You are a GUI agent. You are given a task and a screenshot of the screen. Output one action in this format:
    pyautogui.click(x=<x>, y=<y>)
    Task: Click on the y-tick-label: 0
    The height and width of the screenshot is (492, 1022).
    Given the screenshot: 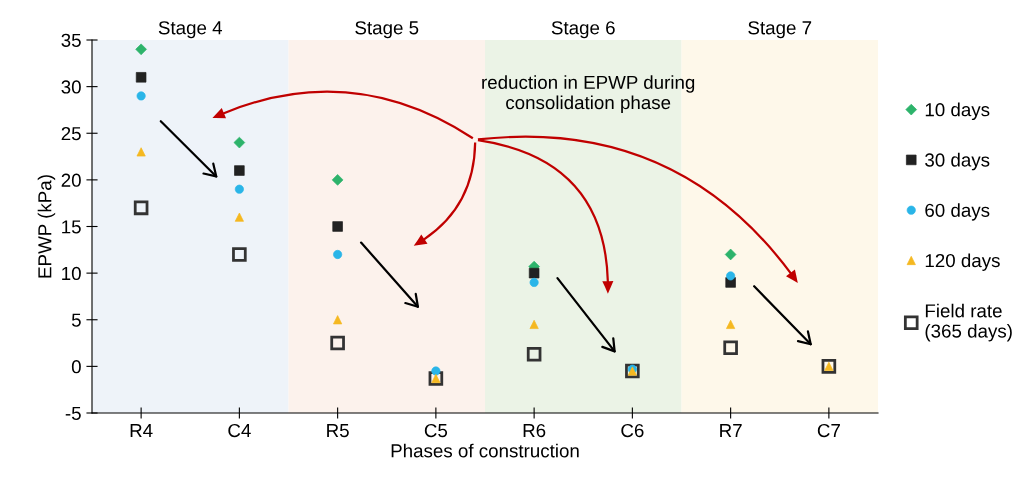 What is the action you would take?
    pyautogui.click(x=76, y=367)
    